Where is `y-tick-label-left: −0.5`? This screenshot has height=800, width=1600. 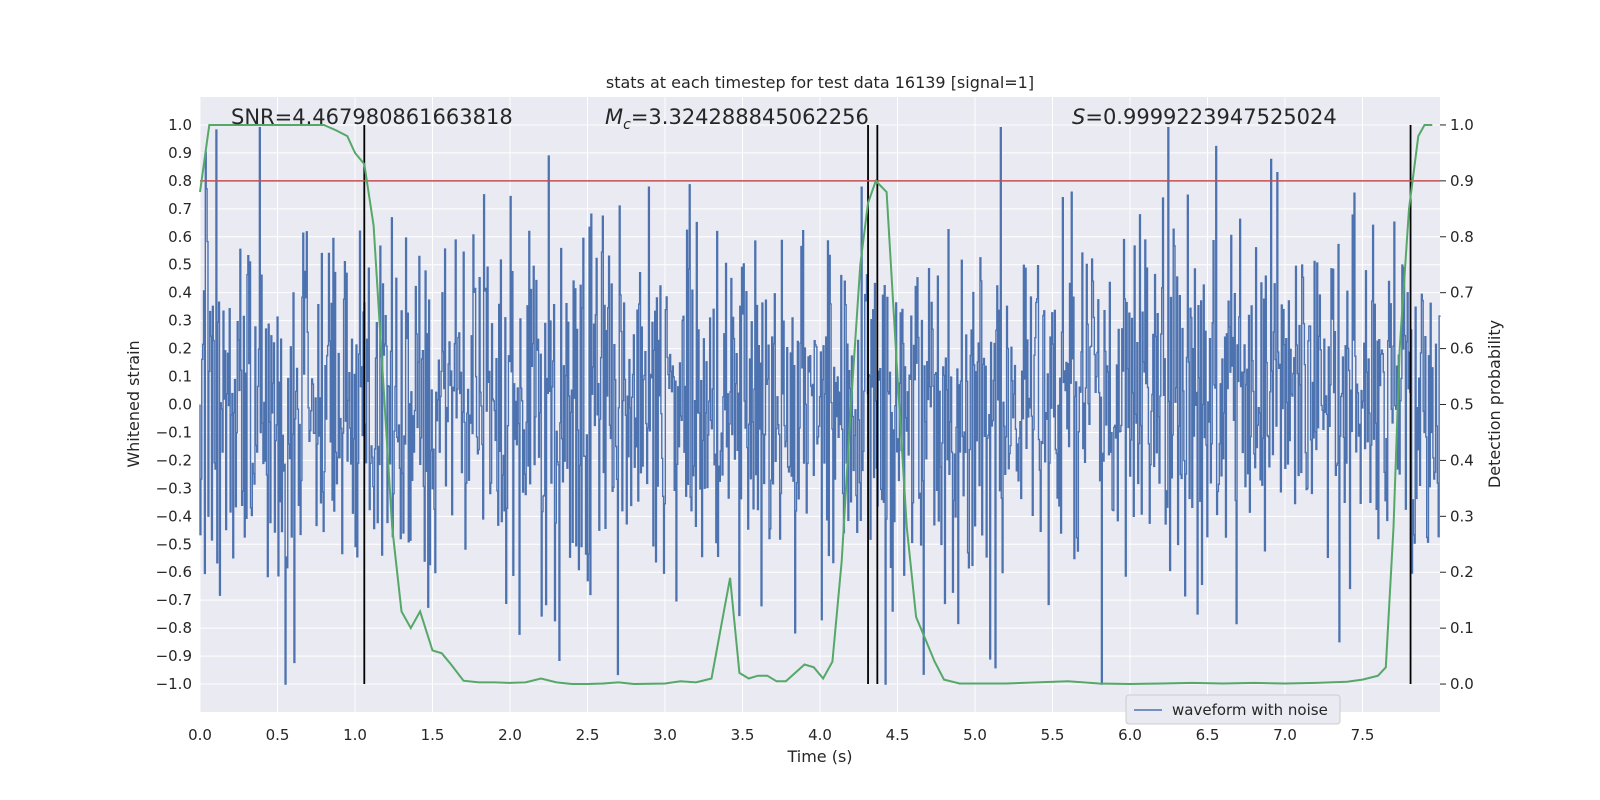 y-tick-label-left: −0.5 is located at coordinates (174, 544).